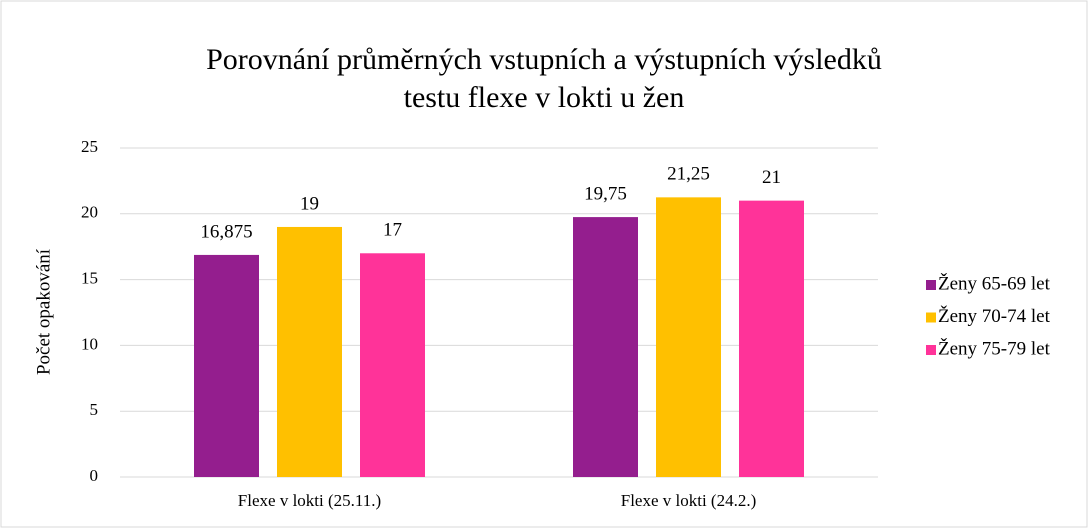 The width and height of the screenshot is (1088, 528). I want to click on y-tick-label: 5, so click(94, 409).